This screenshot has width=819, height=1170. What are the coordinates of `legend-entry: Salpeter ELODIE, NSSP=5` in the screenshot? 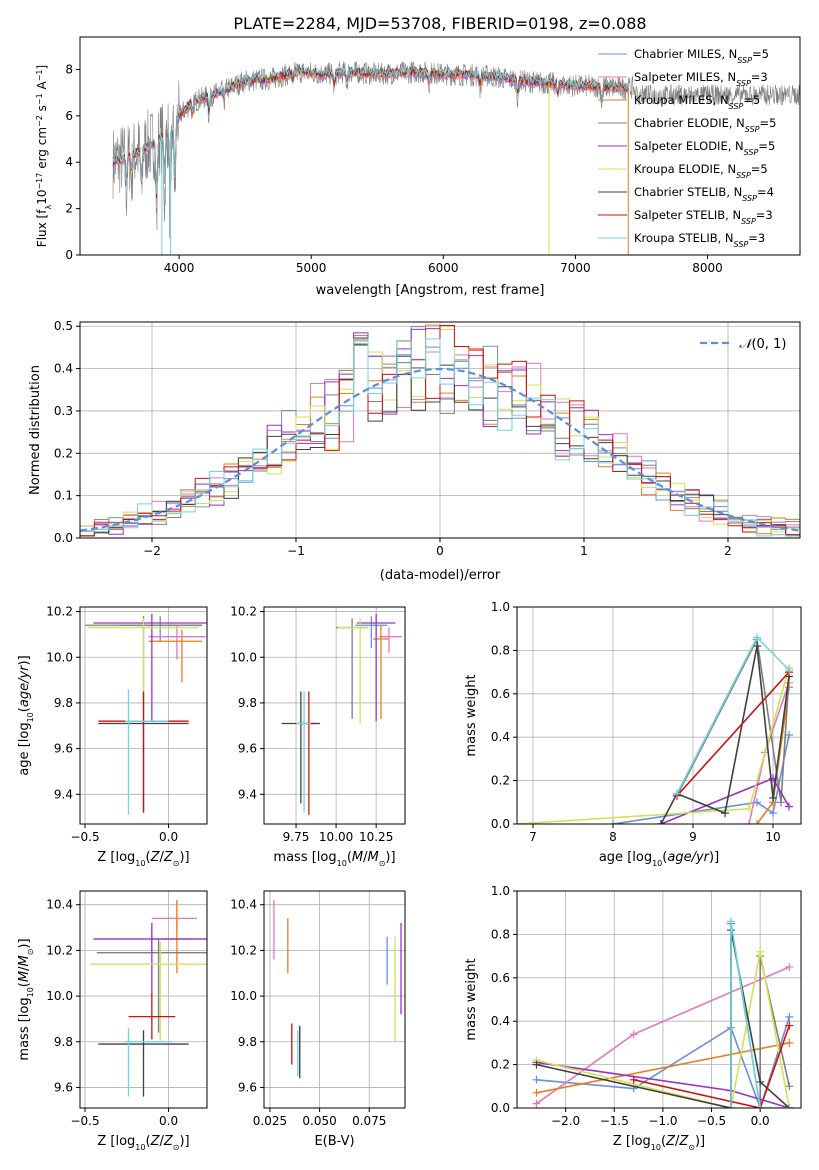 It's located at (704, 148).